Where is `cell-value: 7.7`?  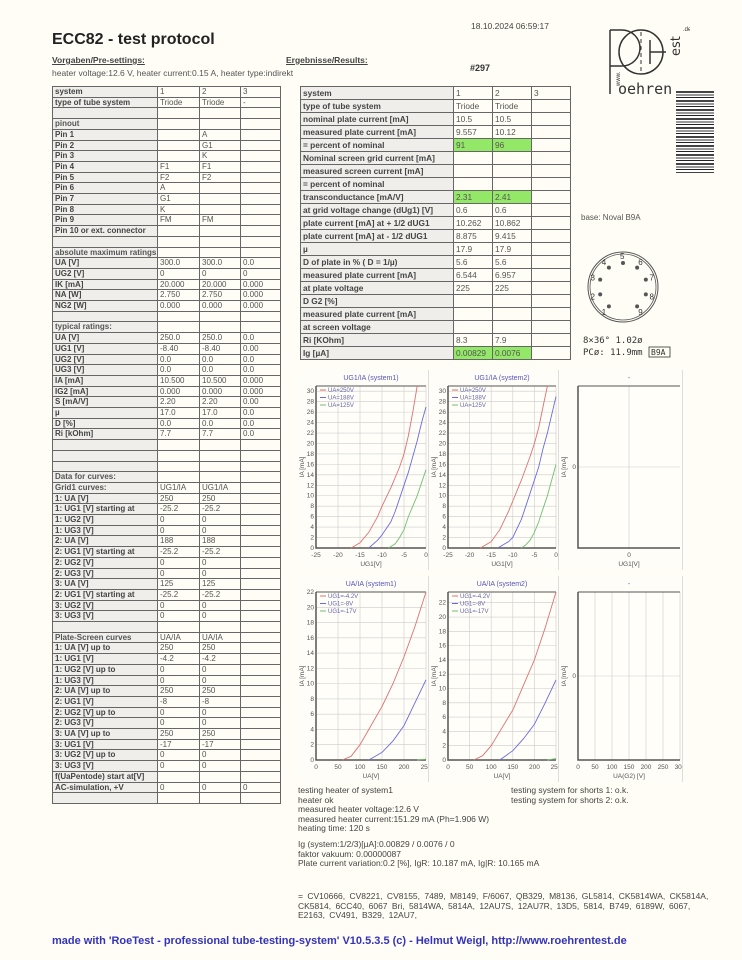
cell-value: 7.7 is located at coordinates (220, 434).